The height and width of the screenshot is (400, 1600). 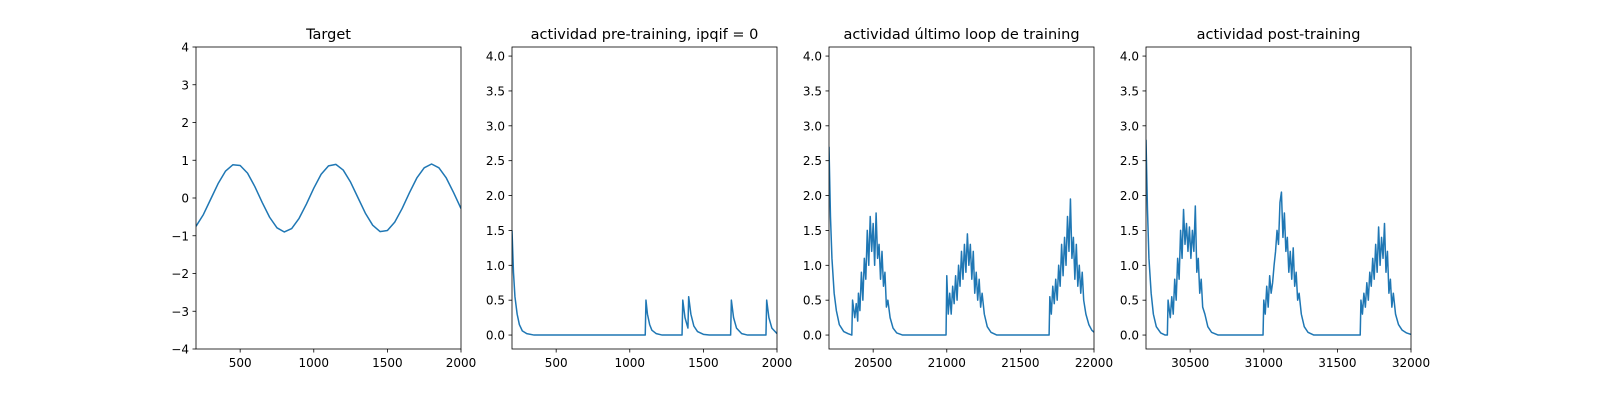 I want to click on subplot-title: Target, so click(x=328, y=35).